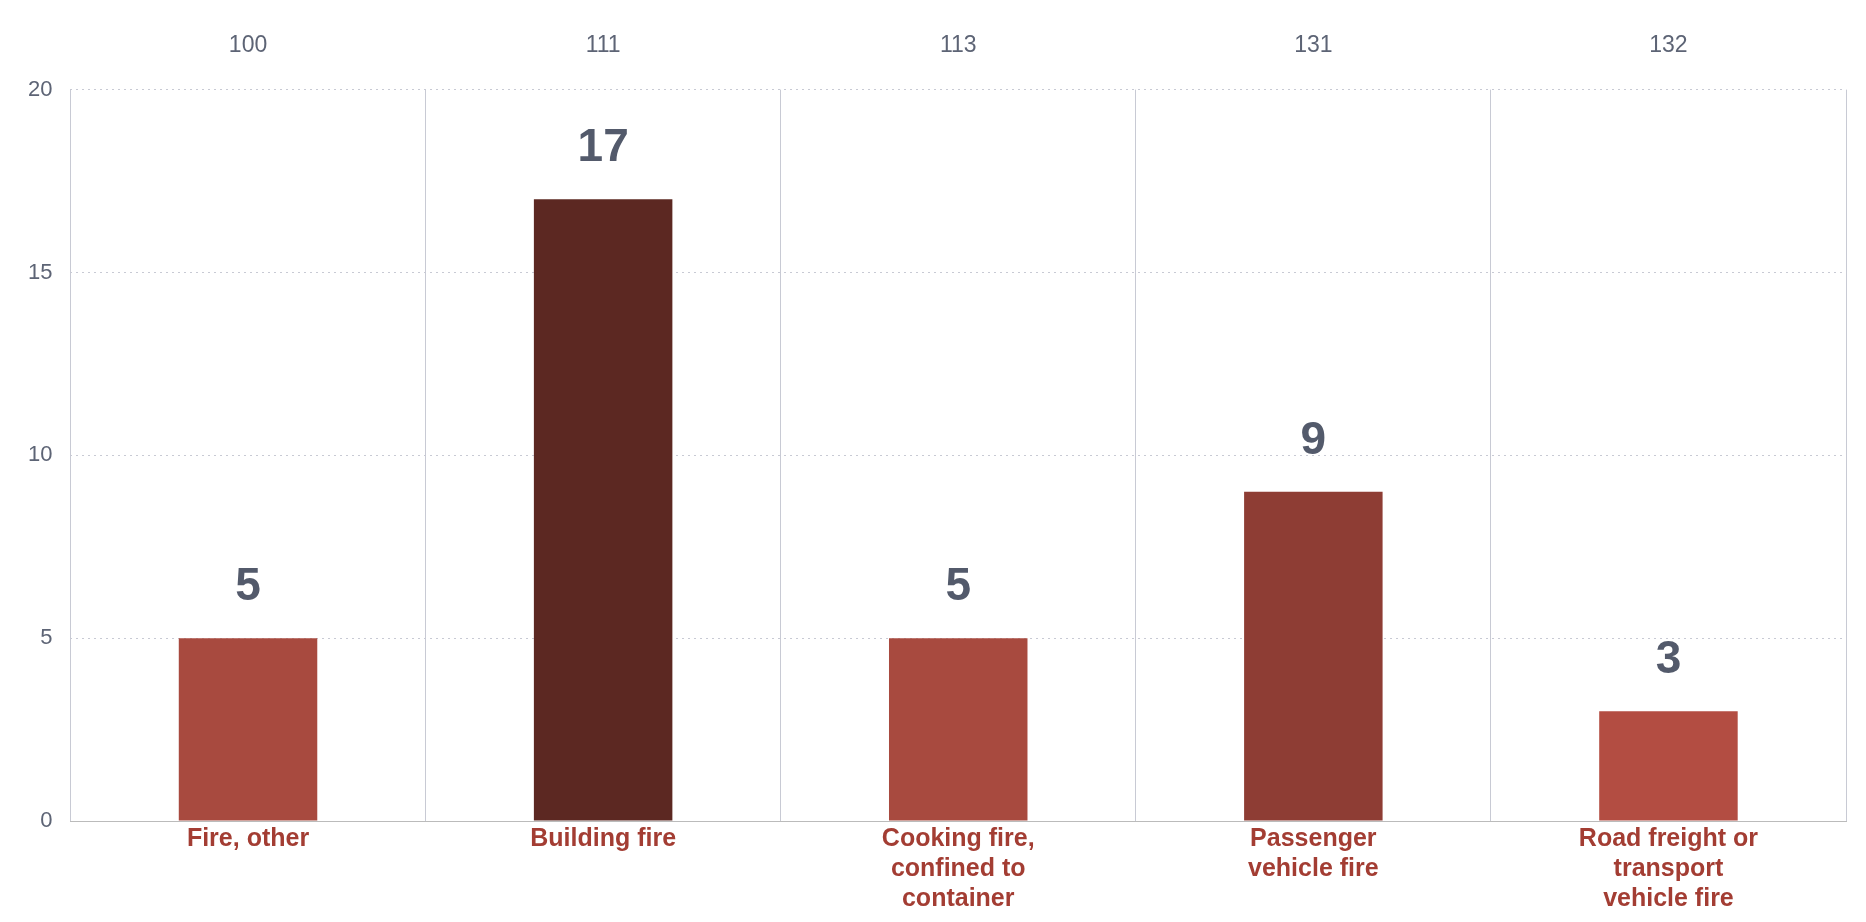  What do you see at coordinates (958, 44) in the screenshot?
I see `text: 113` at bounding box center [958, 44].